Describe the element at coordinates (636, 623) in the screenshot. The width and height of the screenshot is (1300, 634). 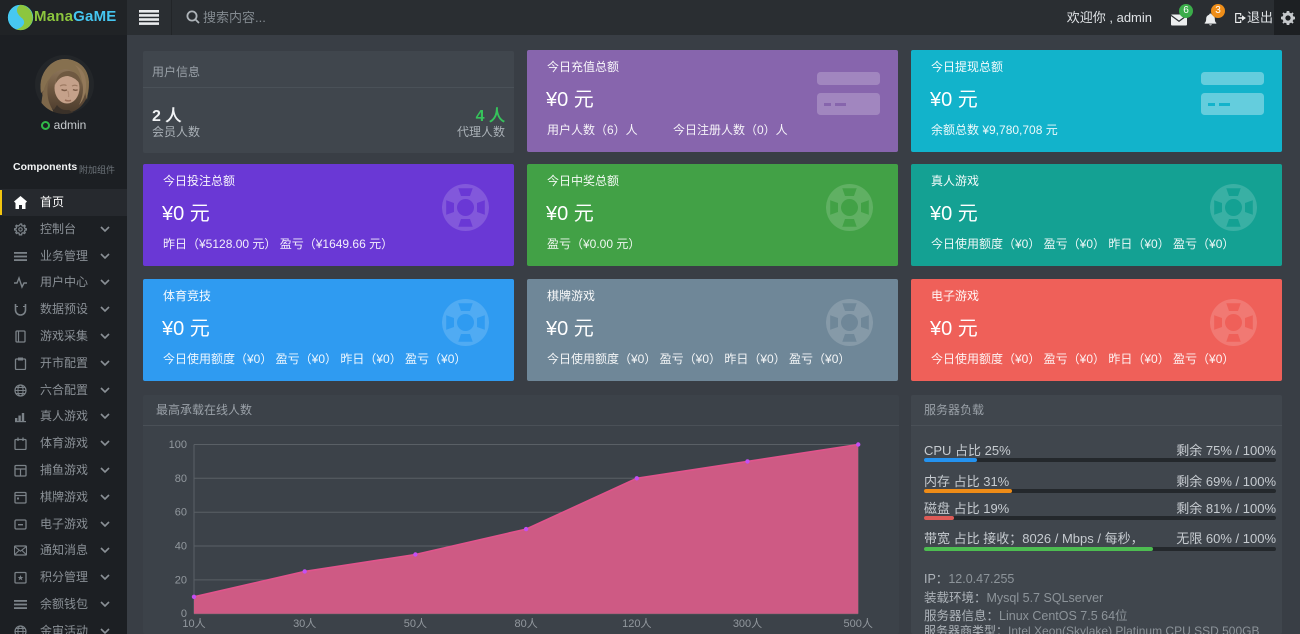
I see `svg-text: 120人` at that location.